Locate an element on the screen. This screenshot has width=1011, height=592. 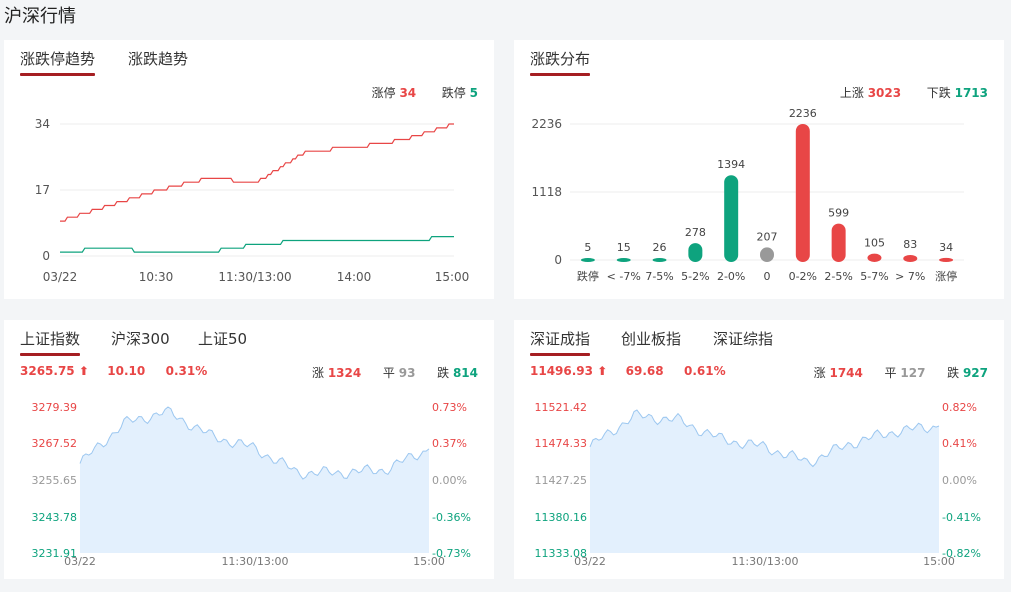
y-tick-left: 3243.78 is located at coordinates (55, 517).